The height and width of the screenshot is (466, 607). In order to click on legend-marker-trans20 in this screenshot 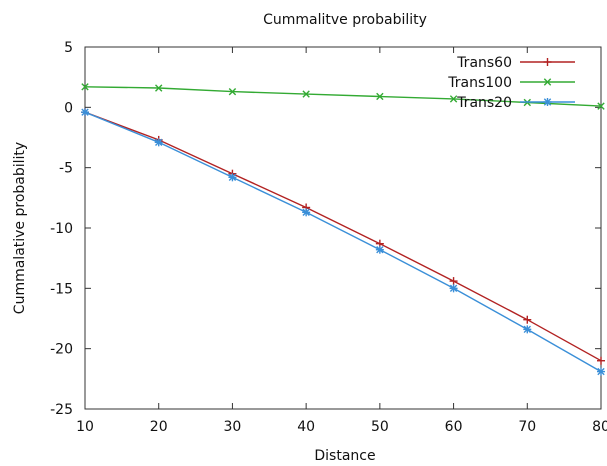, I will do `click(547, 102)`.